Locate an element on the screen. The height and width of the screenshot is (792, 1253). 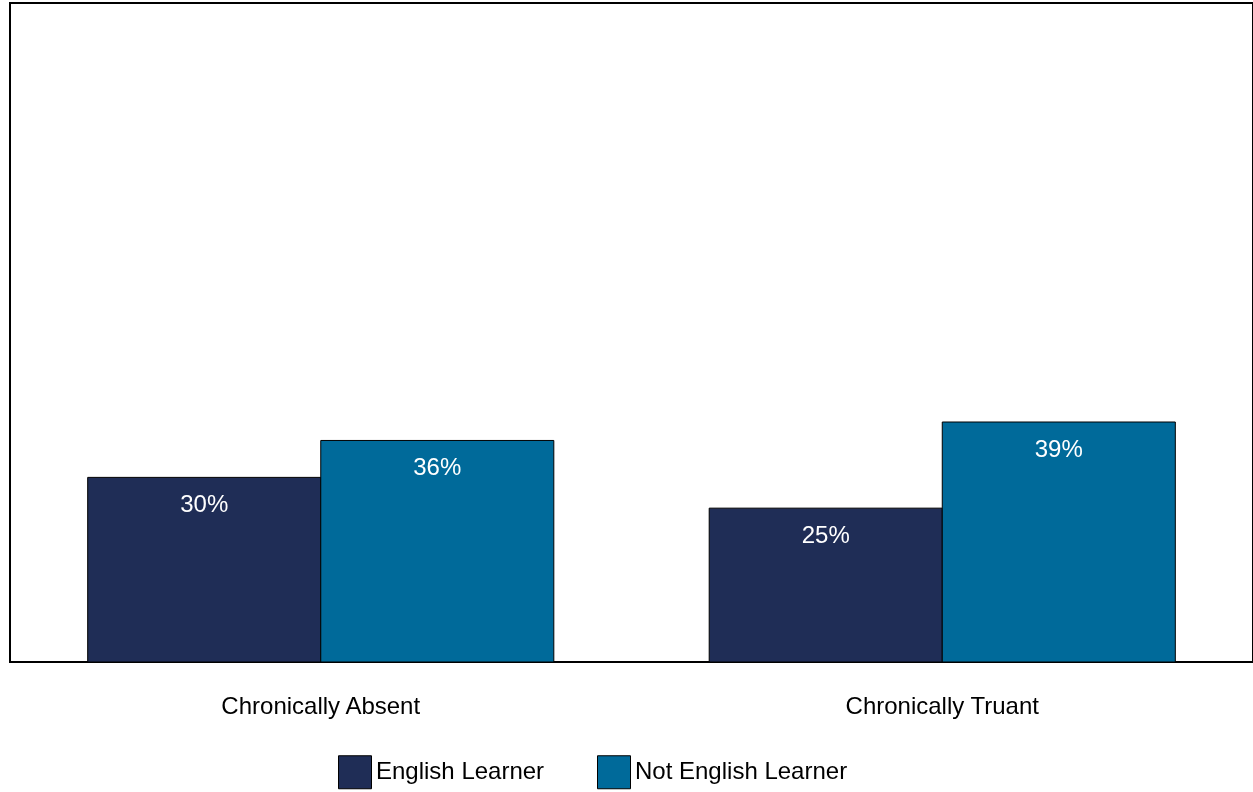
legend-label: Not English Learner is located at coordinates (741, 771).